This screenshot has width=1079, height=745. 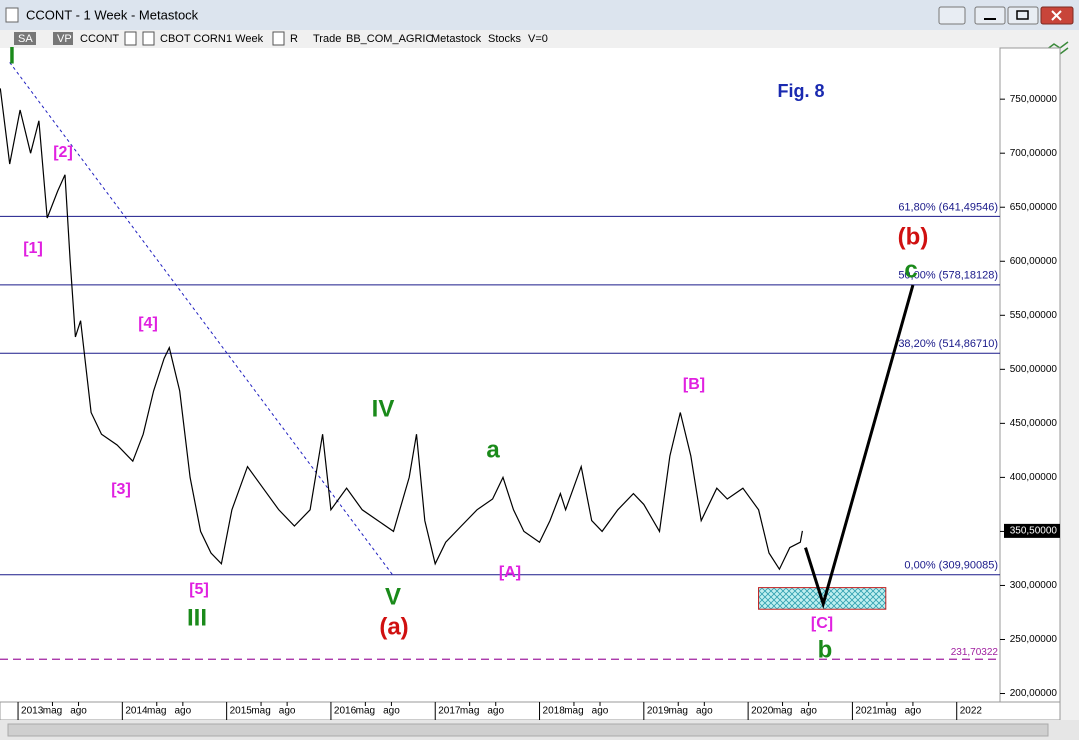 What do you see at coordinates (1034, 369) in the screenshot?
I see `y-tick-label: 500,00000` at bounding box center [1034, 369].